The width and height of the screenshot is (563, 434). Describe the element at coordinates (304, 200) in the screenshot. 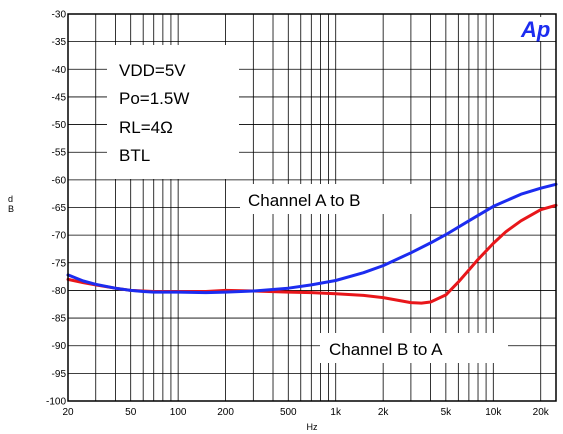

I see `series-label-a-to-b: Channel A to B` at that location.